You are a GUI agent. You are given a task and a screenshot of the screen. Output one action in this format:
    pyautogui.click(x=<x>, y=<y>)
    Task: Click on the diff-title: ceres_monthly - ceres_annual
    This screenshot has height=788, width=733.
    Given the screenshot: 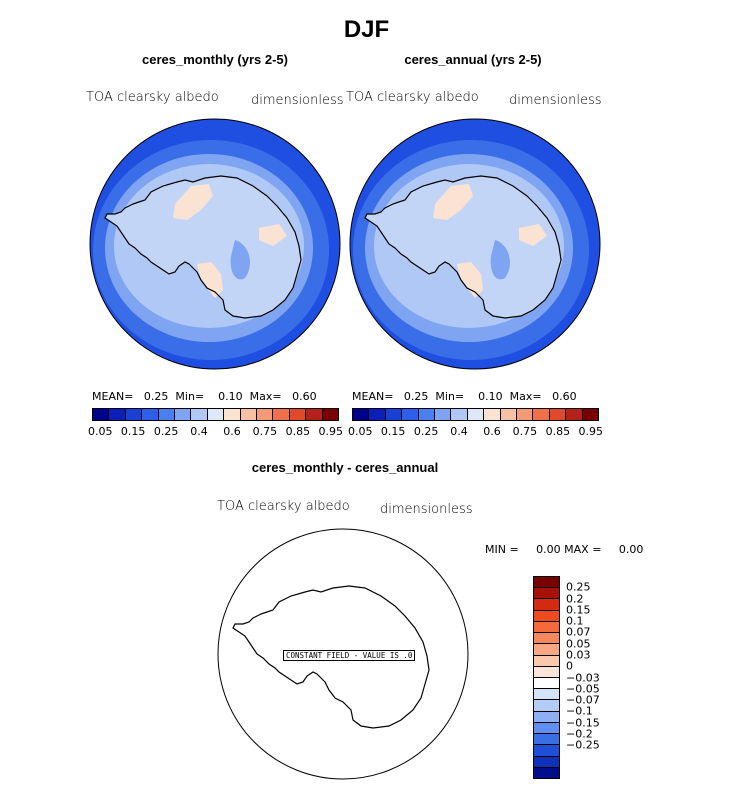 What is the action you would take?
    pyautogui.click(x=345, y=467)
    